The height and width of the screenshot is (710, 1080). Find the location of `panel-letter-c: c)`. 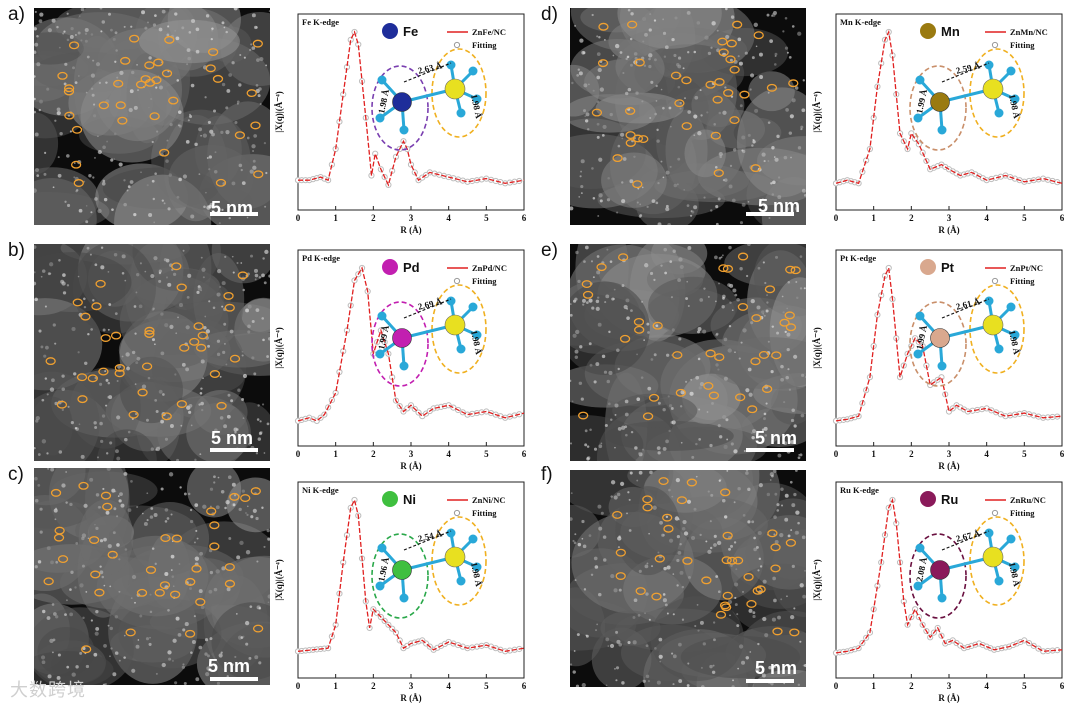

panel-letter-c: c) is located at coordinates (16, 474).